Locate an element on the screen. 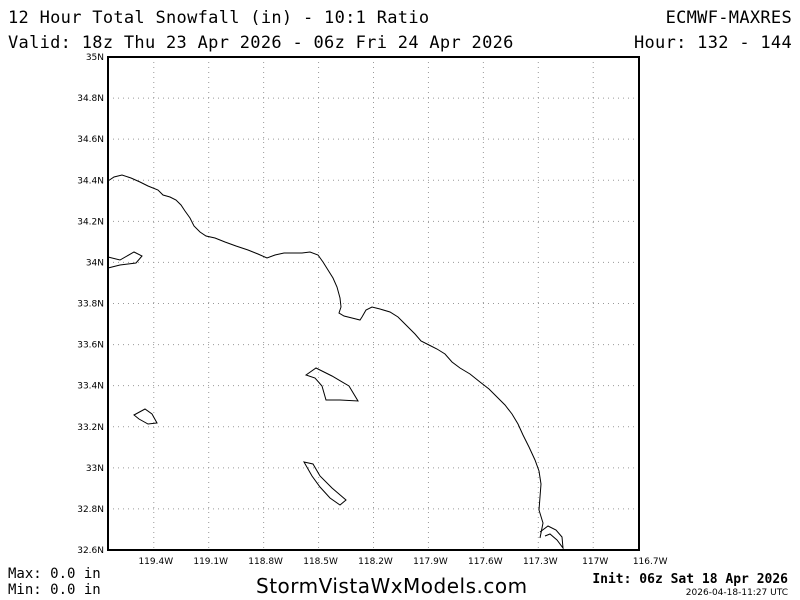 This screenshot has height=600, width=800. lat-label: 33.8N is located at coordinates (90, 305).